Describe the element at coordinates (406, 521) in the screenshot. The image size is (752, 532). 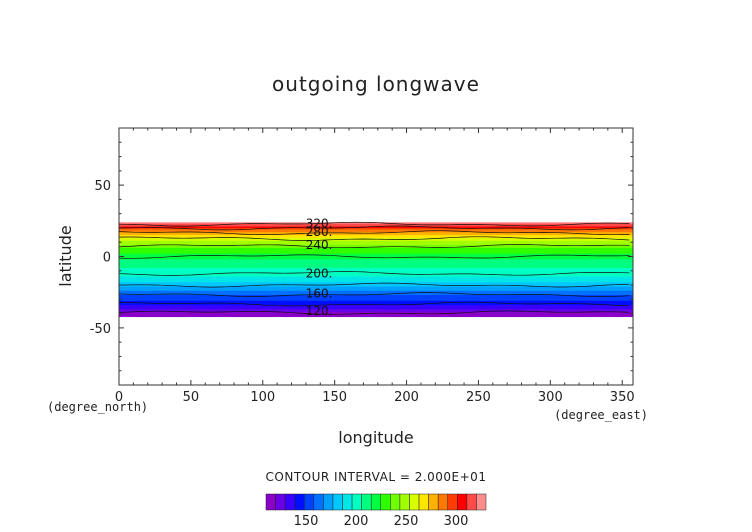
I see `colorbar-tick-label: 250` at that location.